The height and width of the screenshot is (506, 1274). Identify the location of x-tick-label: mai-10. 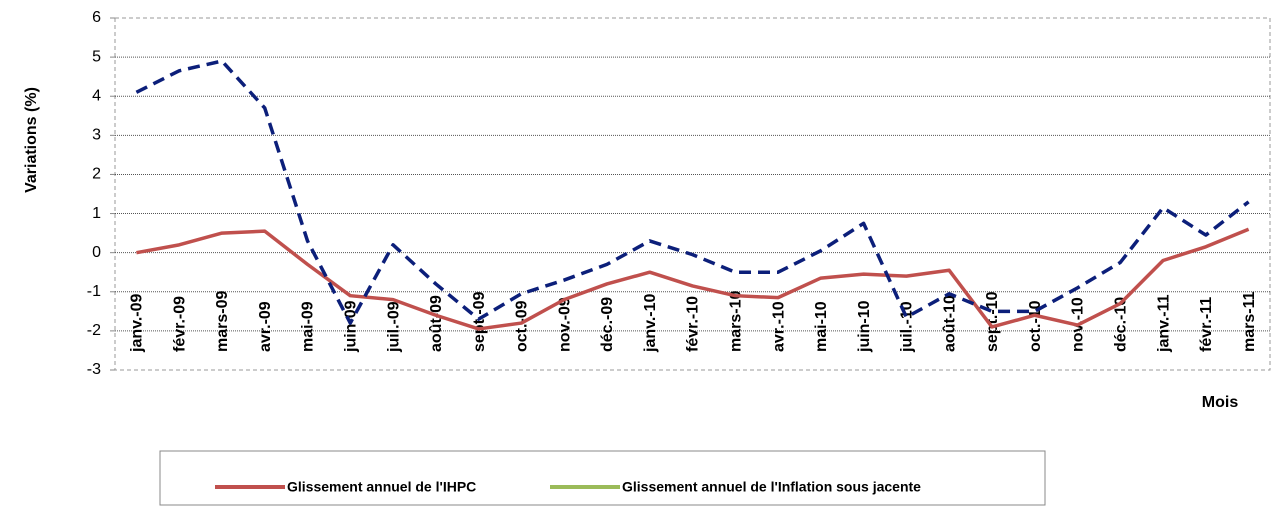
(821, 326).